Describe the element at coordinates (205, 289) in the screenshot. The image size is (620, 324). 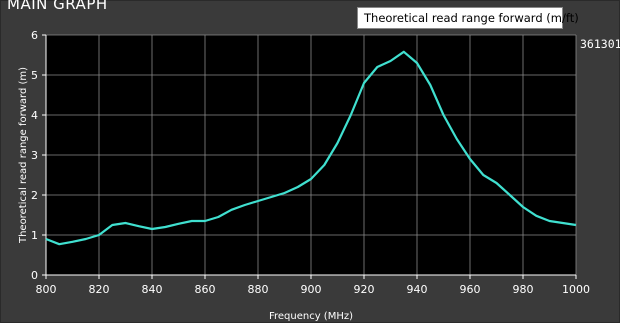
I see `x-tick-label: 860` at that location.